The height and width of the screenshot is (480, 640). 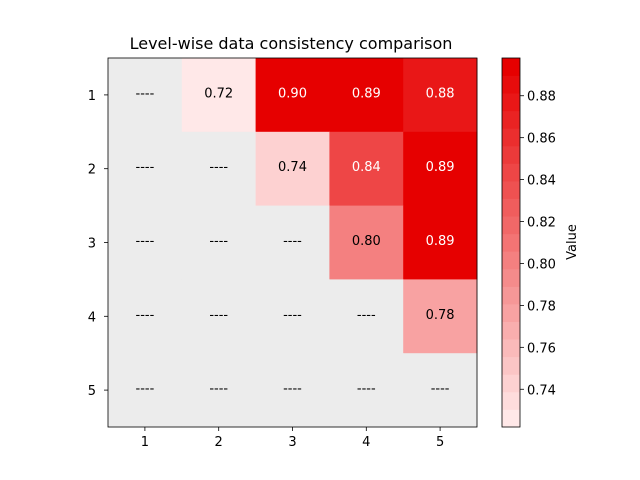 I want to click on colorbar-tick-label: 0.78, so click(x=541, y=306).